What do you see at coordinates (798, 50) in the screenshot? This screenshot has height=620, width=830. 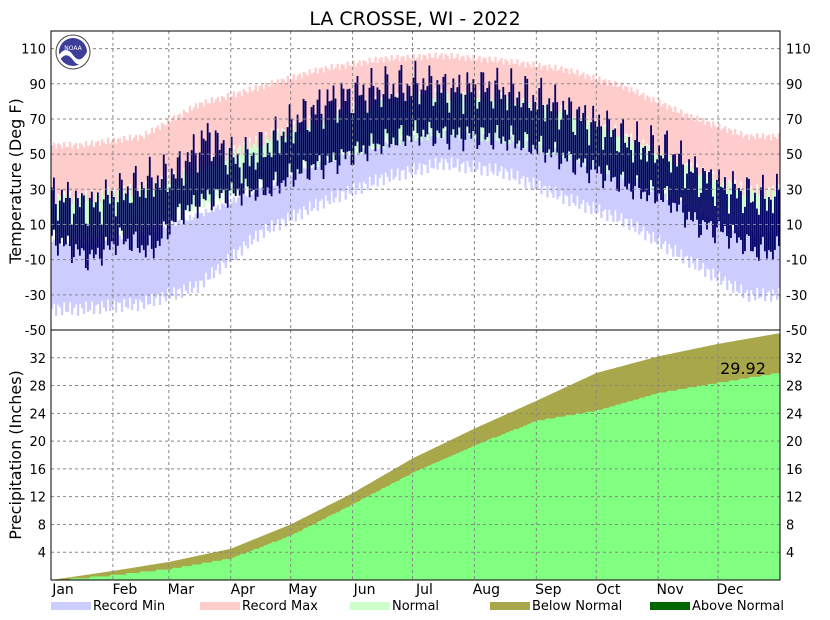 I see `y-tick-label-right: 110` at bounding box center [798, 50].